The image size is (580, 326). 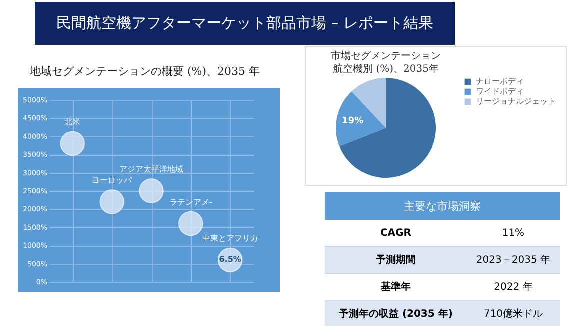 I want to click on text: 710億米ドル, so click(x=513, y=313).